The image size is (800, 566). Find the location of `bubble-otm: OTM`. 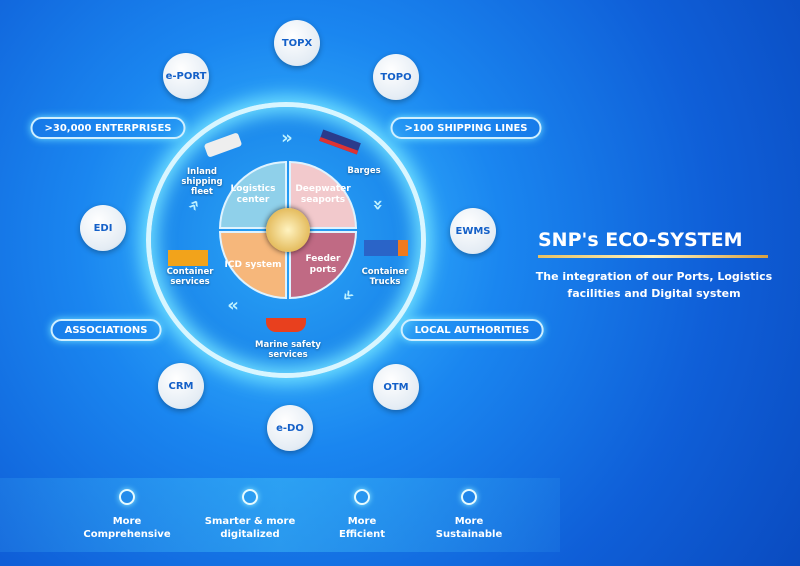

bubble-otm: OTM is located at coordinates (396, 387).